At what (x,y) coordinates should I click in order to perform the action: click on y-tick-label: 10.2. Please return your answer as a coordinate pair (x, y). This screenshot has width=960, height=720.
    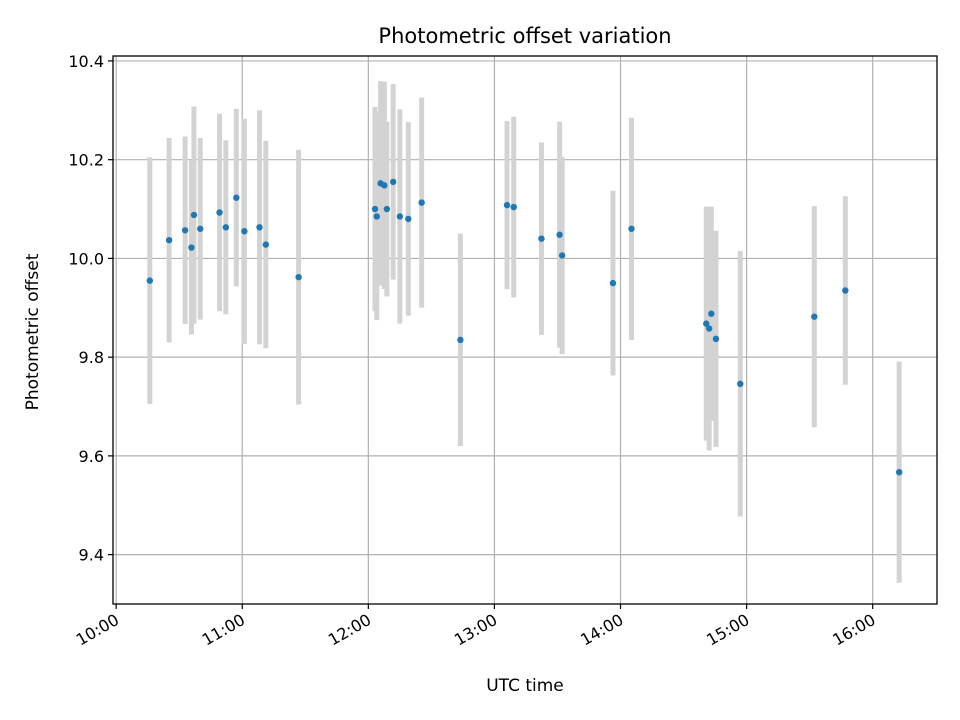
    Looking at the image, I should click on (86, 160).